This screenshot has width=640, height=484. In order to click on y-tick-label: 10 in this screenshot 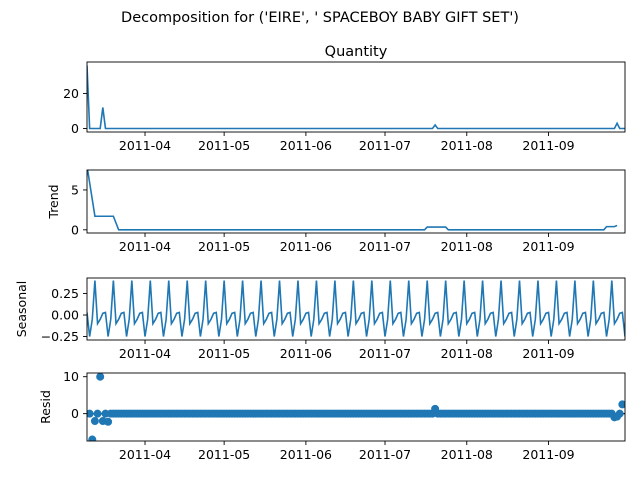, I will do `click(71, 376)`.